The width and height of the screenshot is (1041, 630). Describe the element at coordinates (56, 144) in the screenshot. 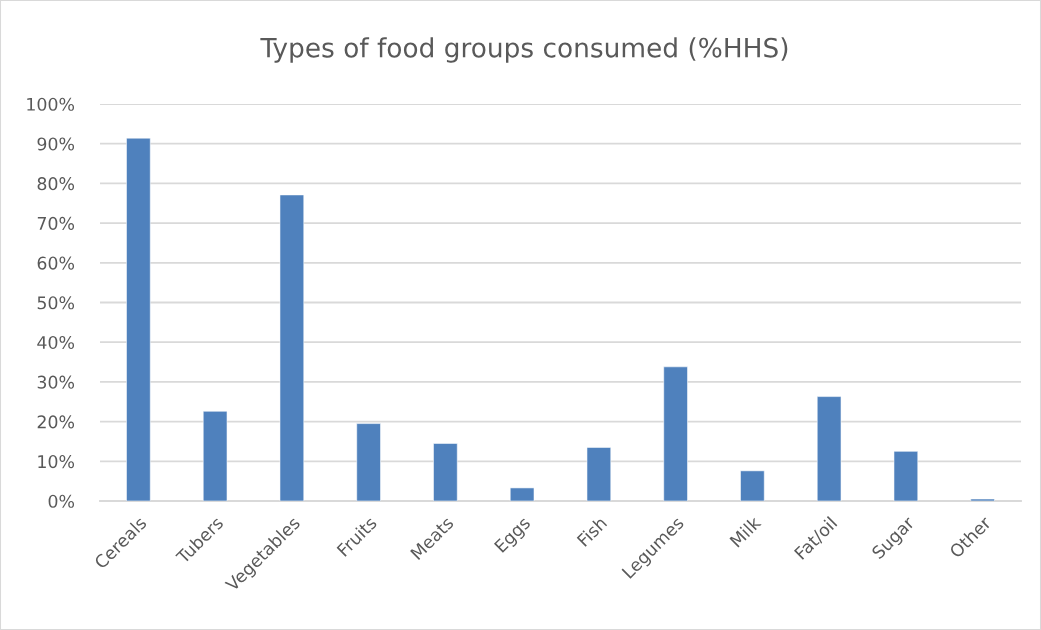

I see `y-tick-label: 90%` at that location.